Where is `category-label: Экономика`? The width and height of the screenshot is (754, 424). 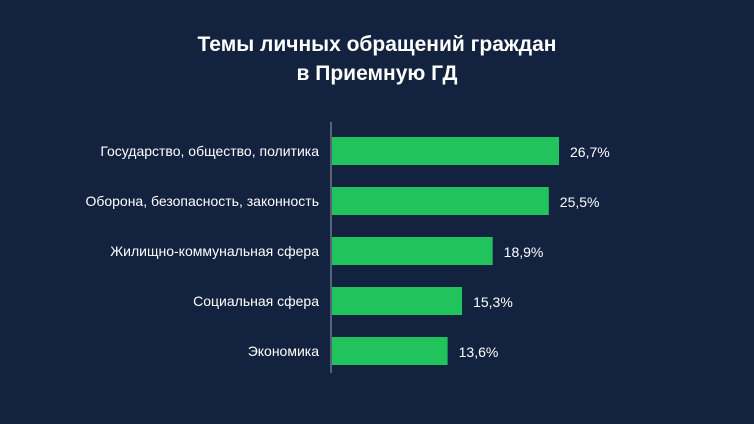
category-label: Экономика is located at coordinates (284, 351).